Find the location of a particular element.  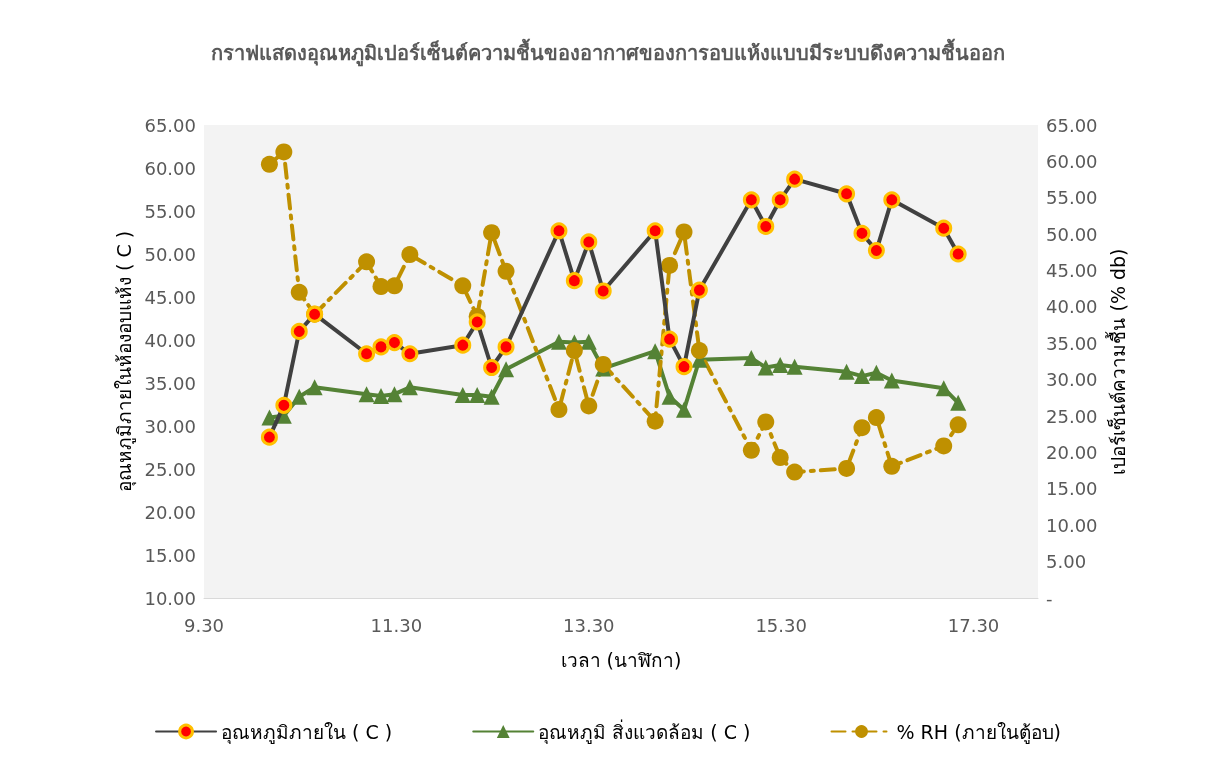

y-tick-label: 55.00 is located at coordinates (170, 211).